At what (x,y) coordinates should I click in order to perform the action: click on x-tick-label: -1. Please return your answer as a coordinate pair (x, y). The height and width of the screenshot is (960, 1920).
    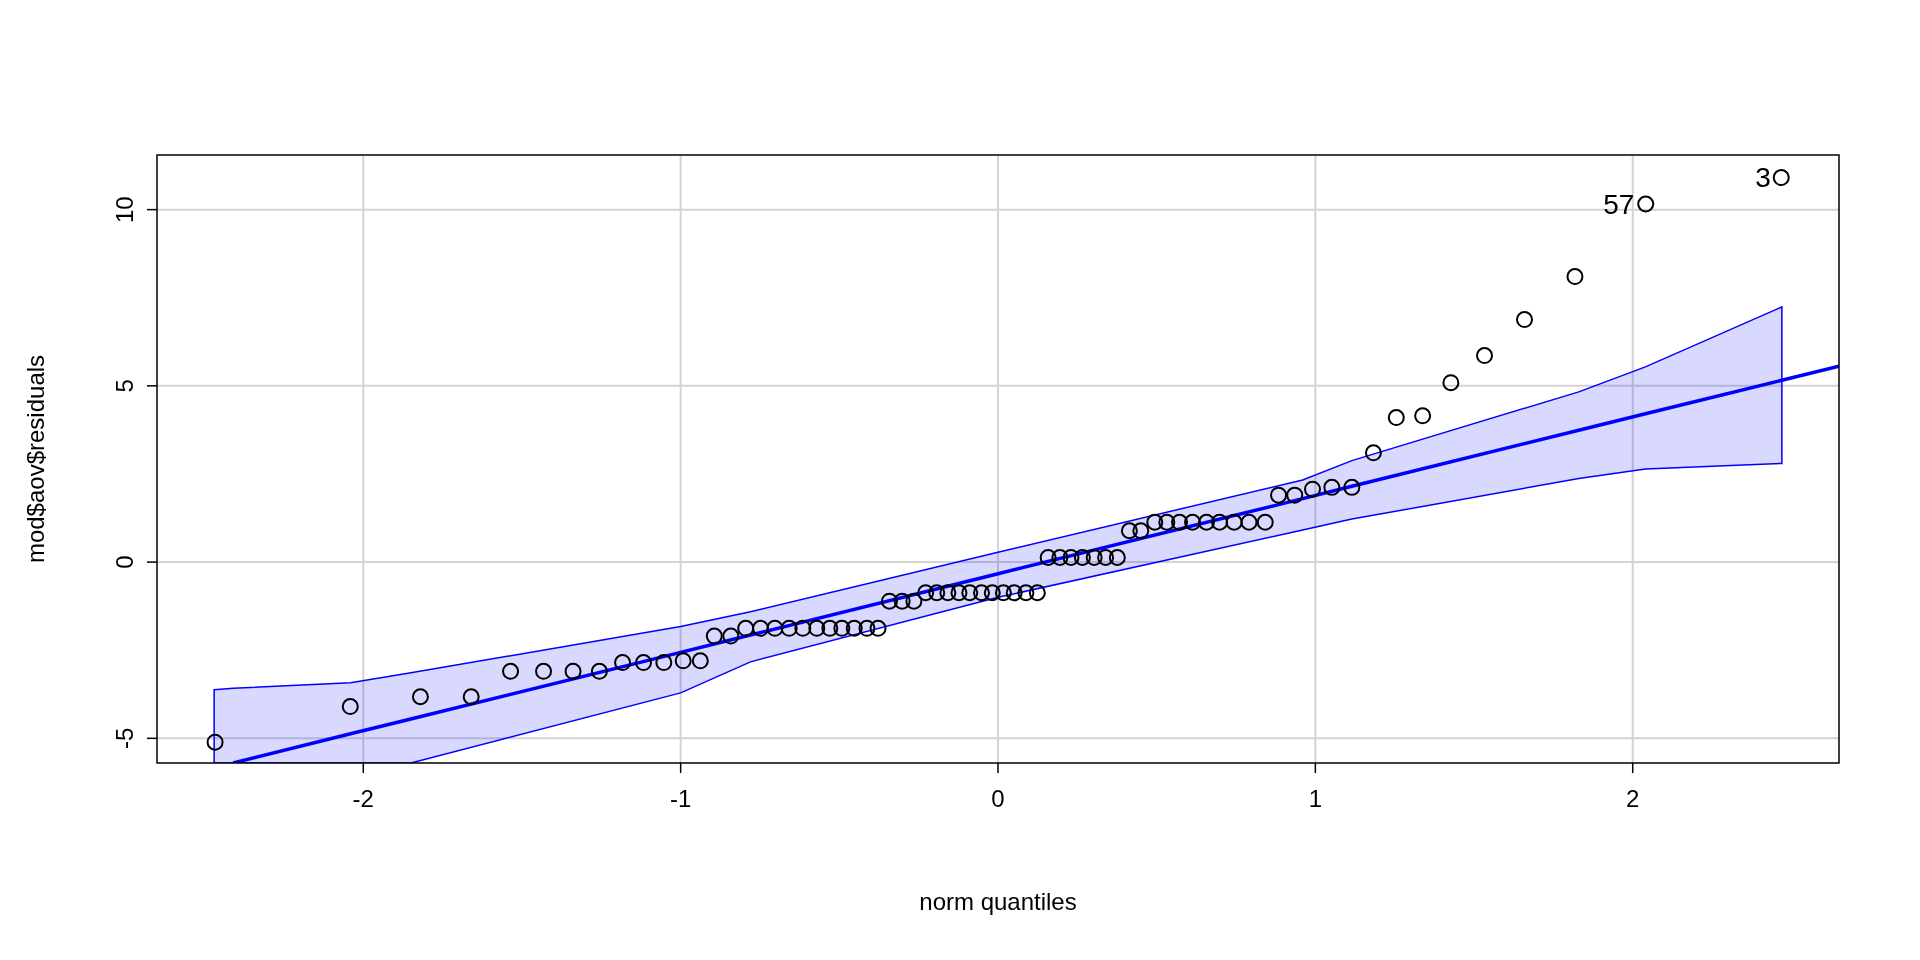
    Looking at the image, I should click on (680, 798).